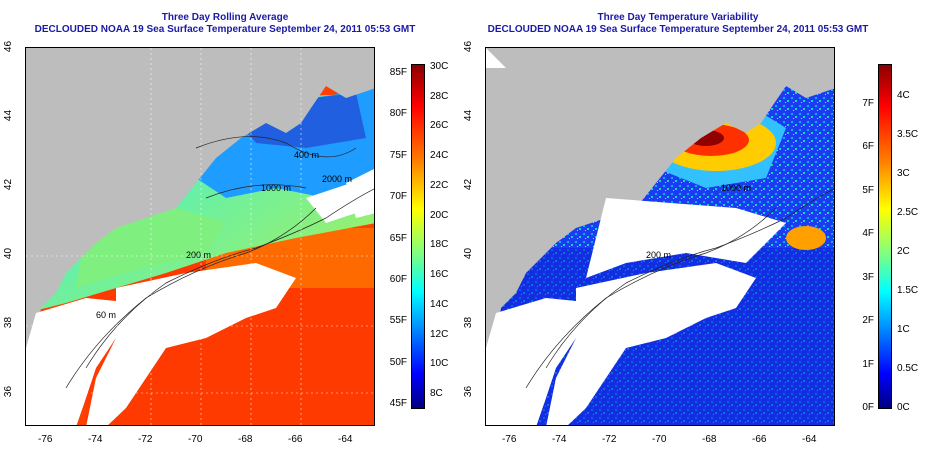  I want to click on contour-label: 60 m, so click(106, 315).